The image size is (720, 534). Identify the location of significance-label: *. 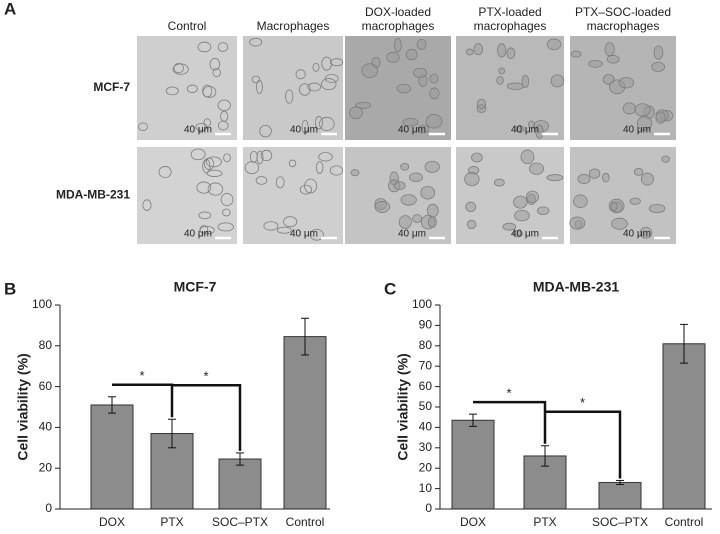
(141, 375).